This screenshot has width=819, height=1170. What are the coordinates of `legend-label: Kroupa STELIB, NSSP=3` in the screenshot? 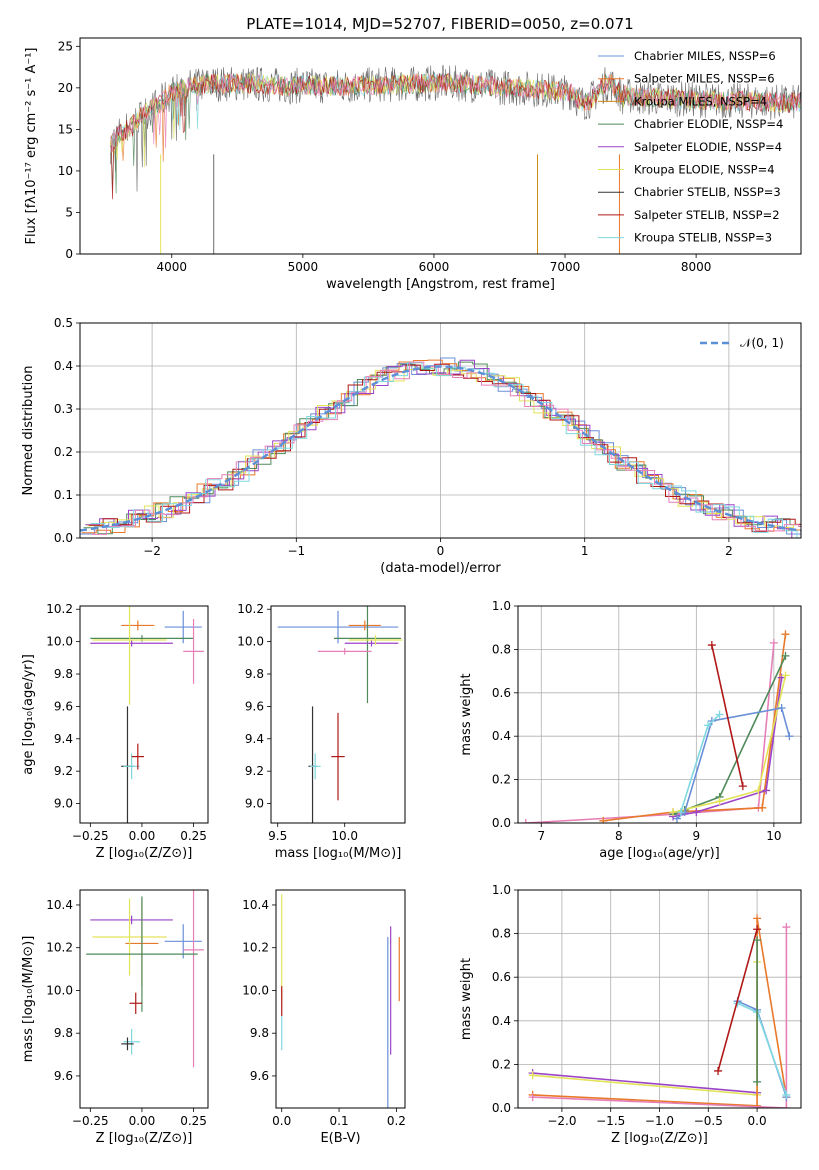 It's located at (703, 238).